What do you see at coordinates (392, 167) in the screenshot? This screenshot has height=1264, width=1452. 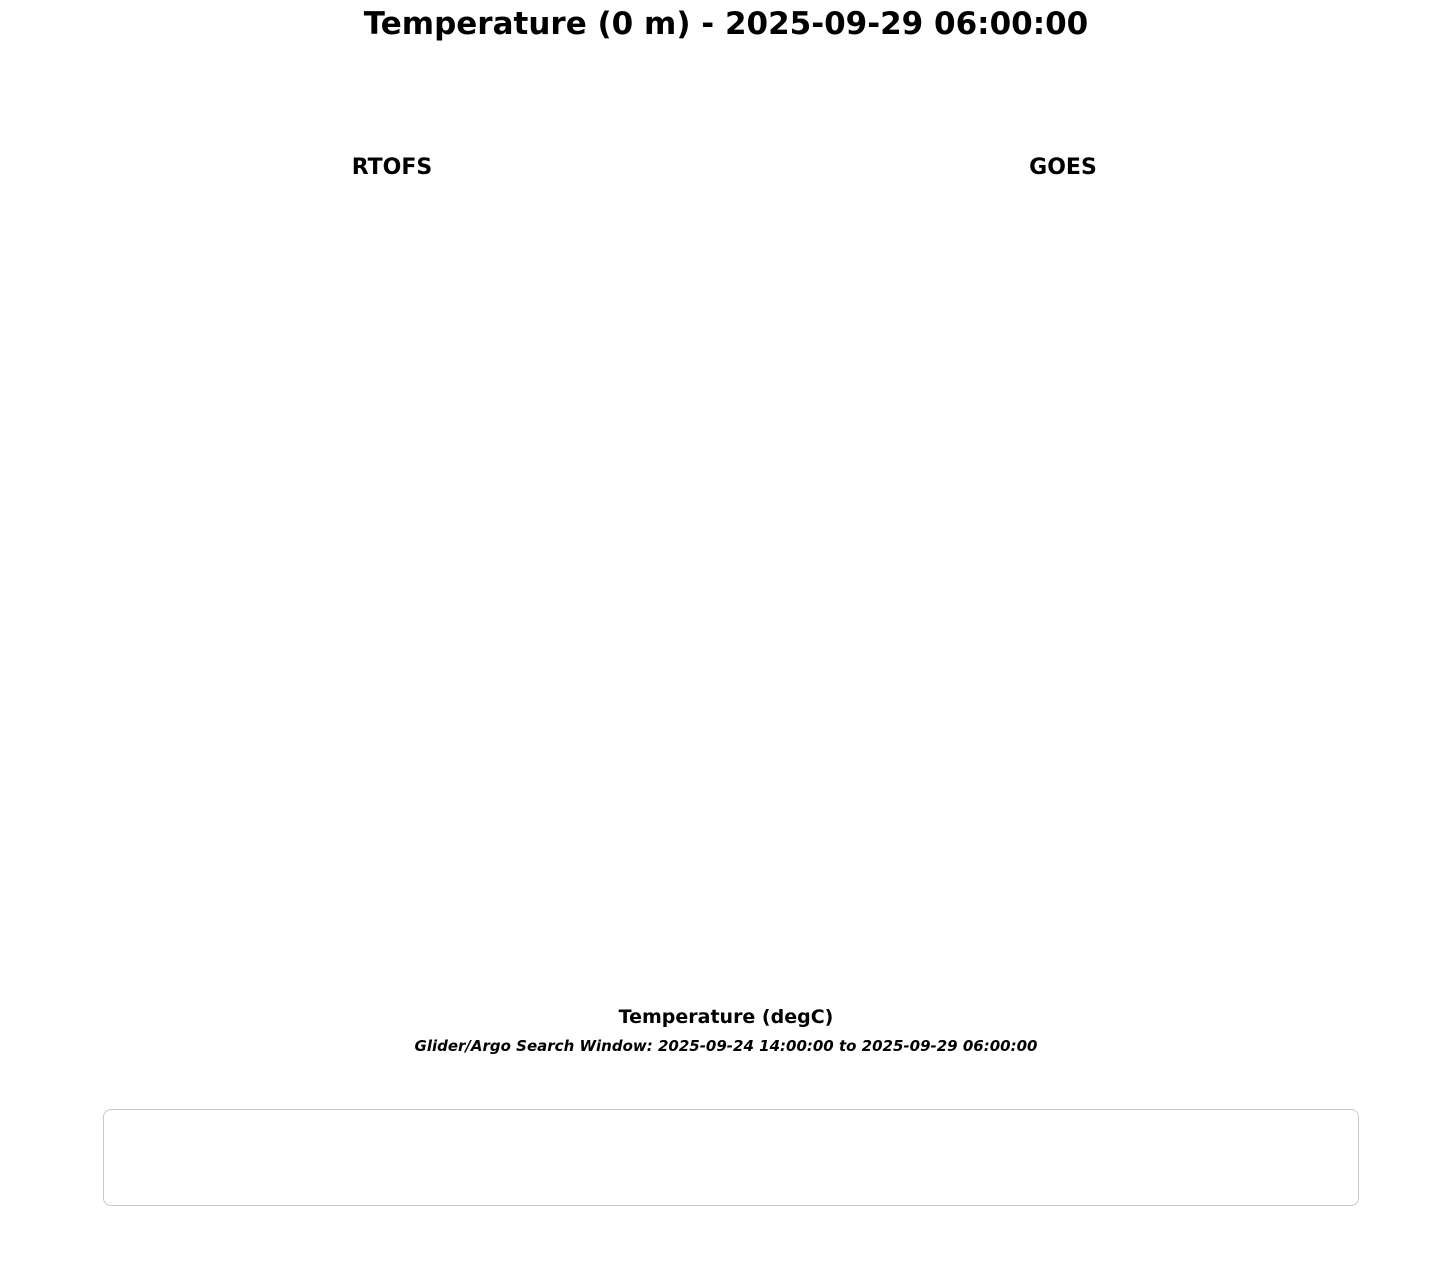 I see `panel-title-rtofs: RTOFS` at bounding box center [392, 167].